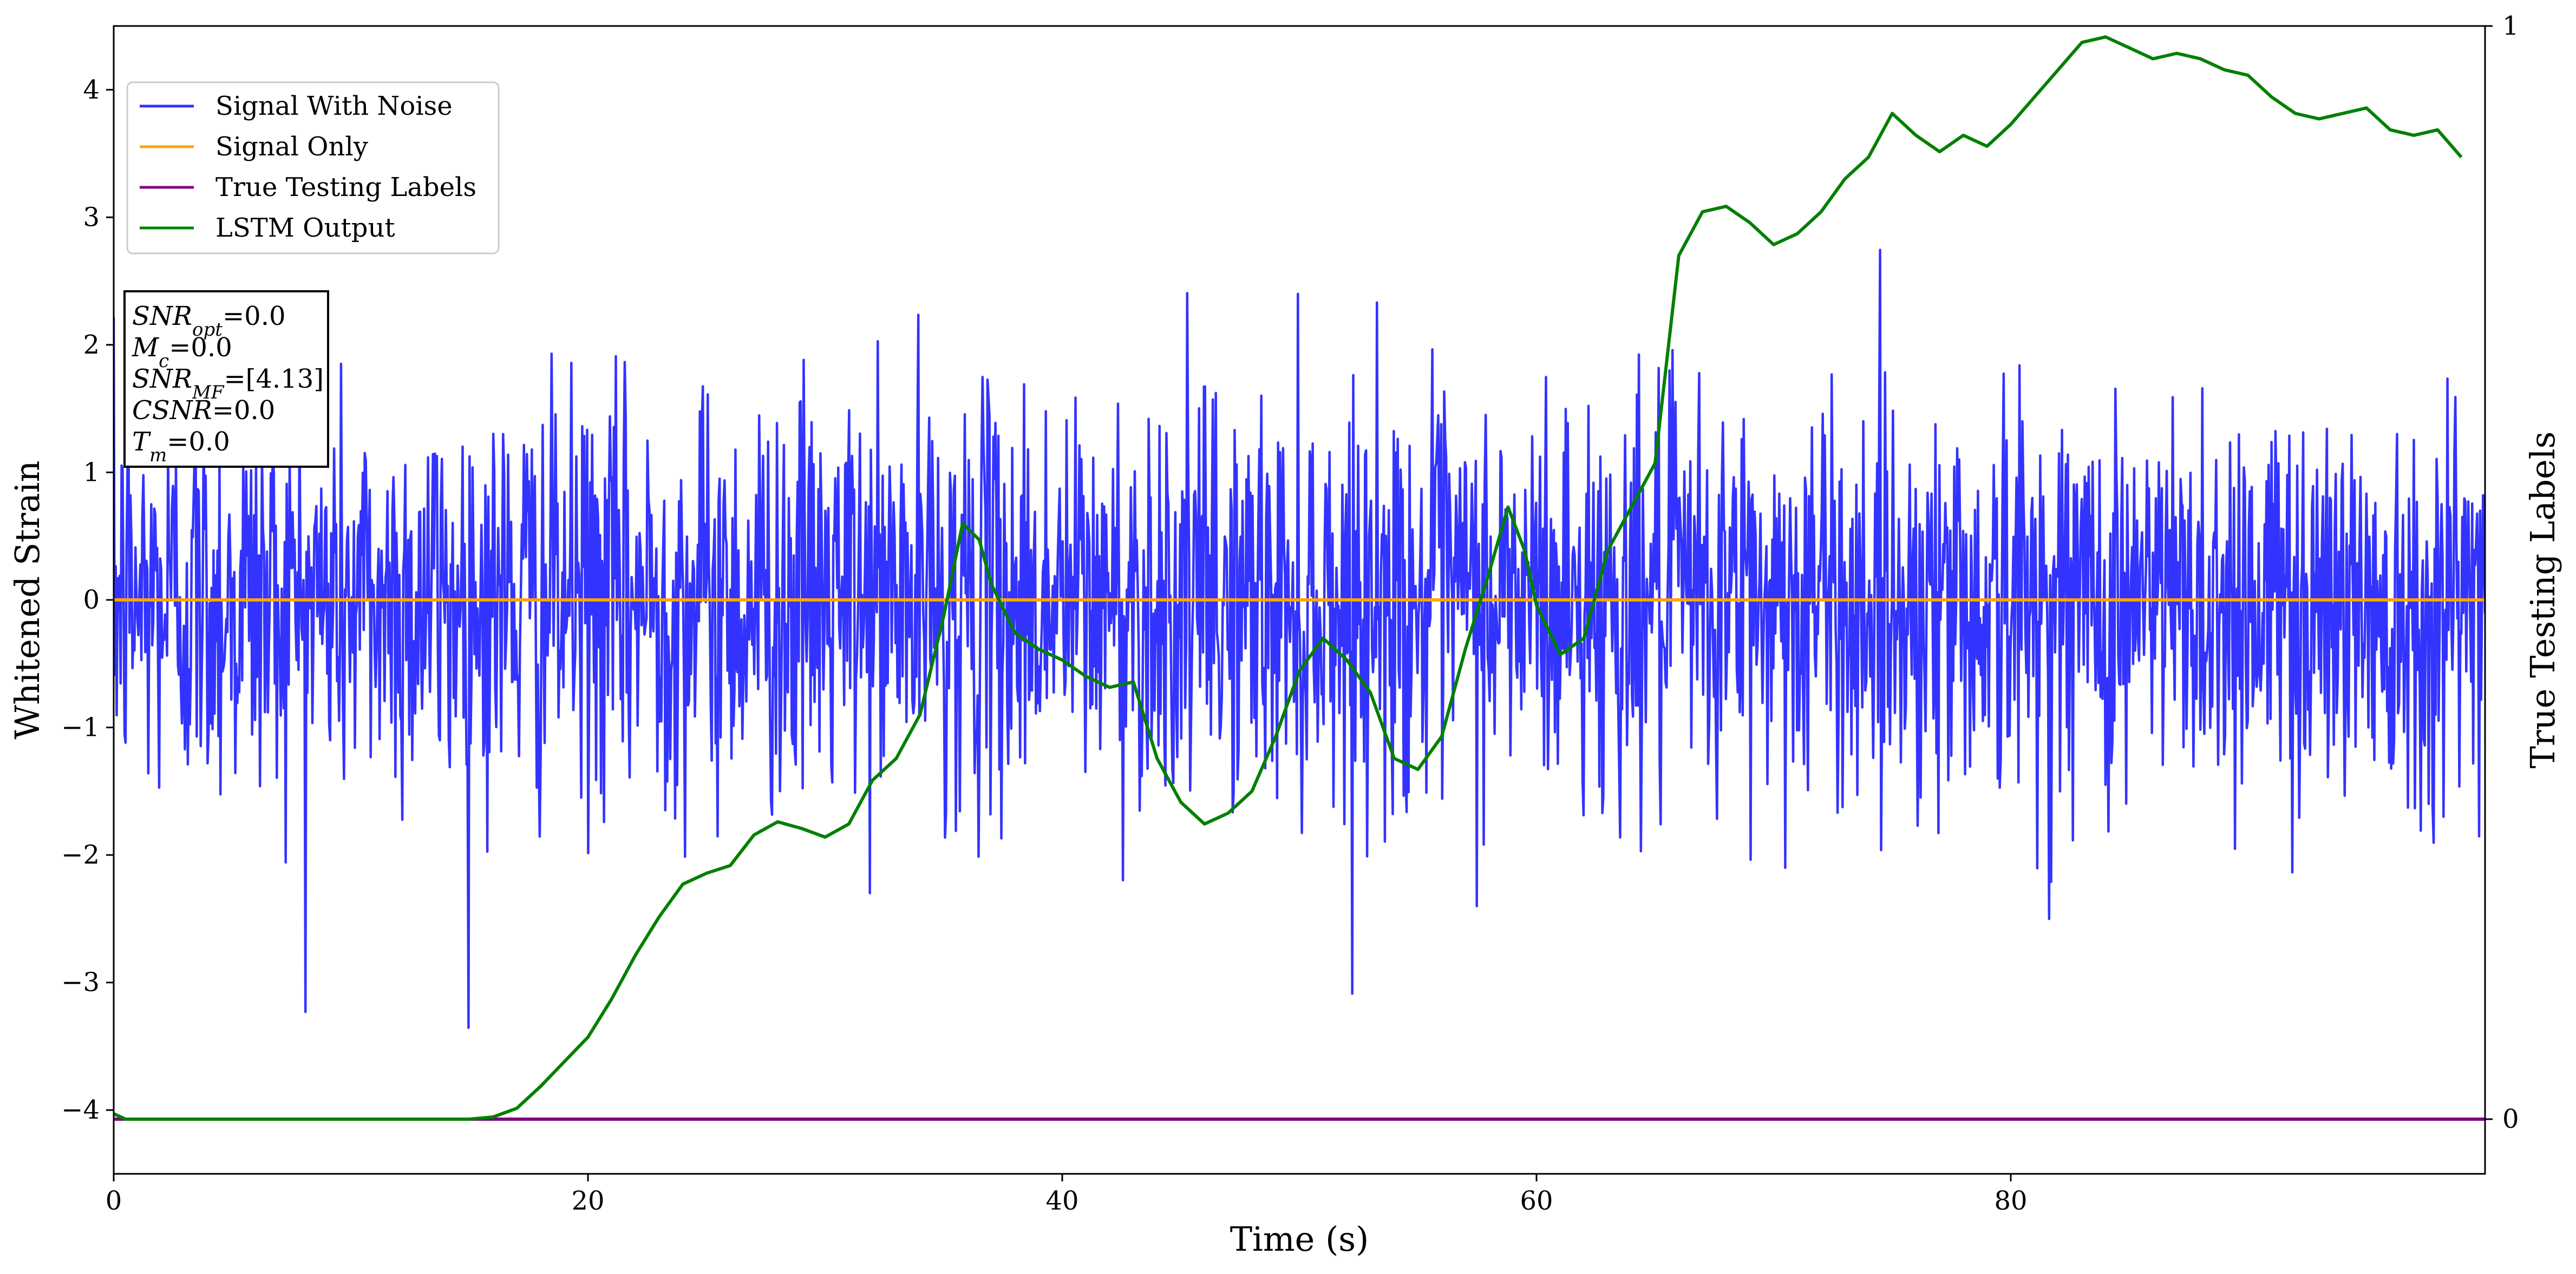  I want to click on legend-item: Signal With Noise, so click(296, 106).